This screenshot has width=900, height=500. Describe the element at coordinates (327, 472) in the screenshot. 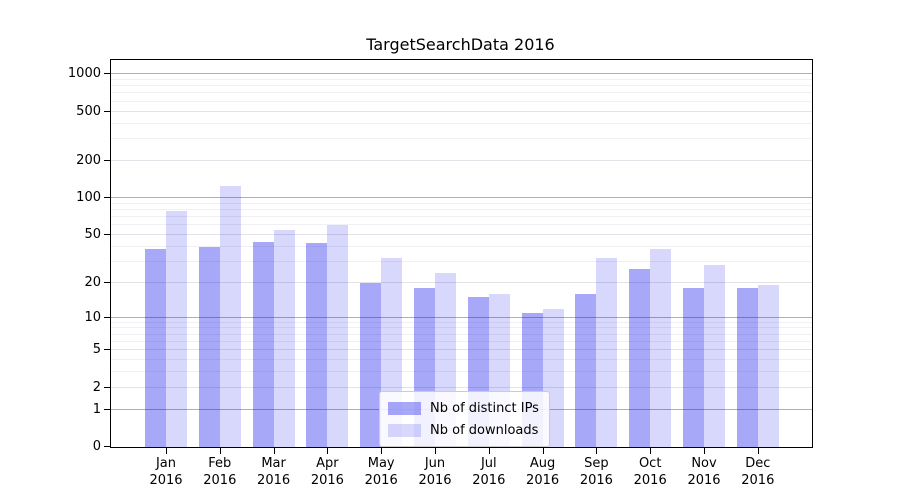

I see `x-tick-label: Apr 2016` at that location.